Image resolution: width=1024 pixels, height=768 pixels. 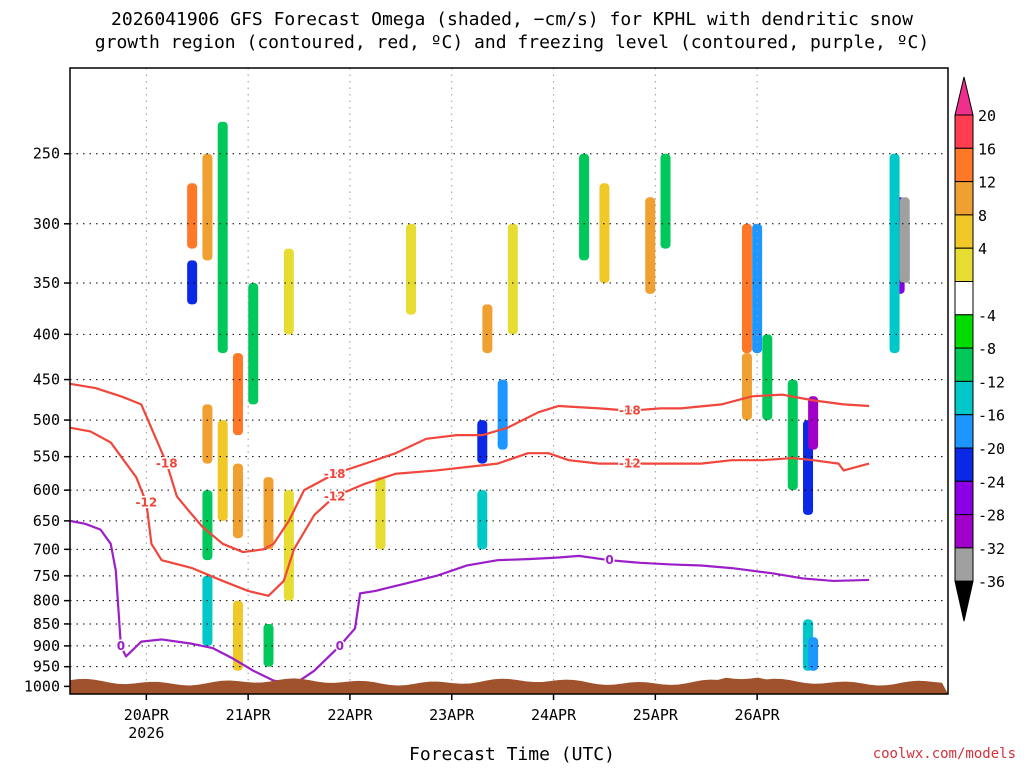 I want to click on colorbar-label: -28, so click(x=991, y=516).